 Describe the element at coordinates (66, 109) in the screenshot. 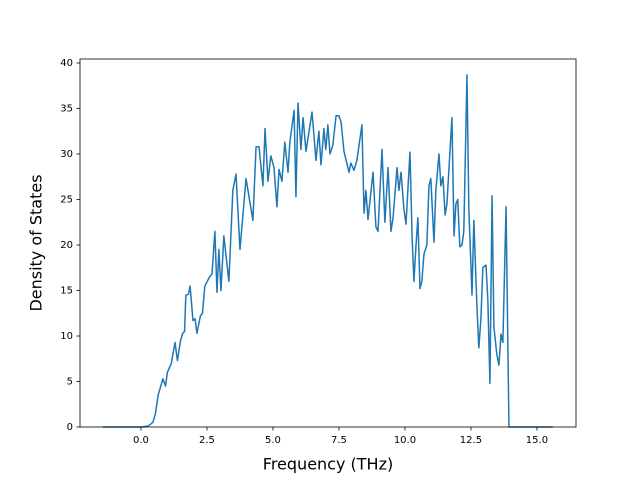

I see `y-tick-label: 35` at that location.